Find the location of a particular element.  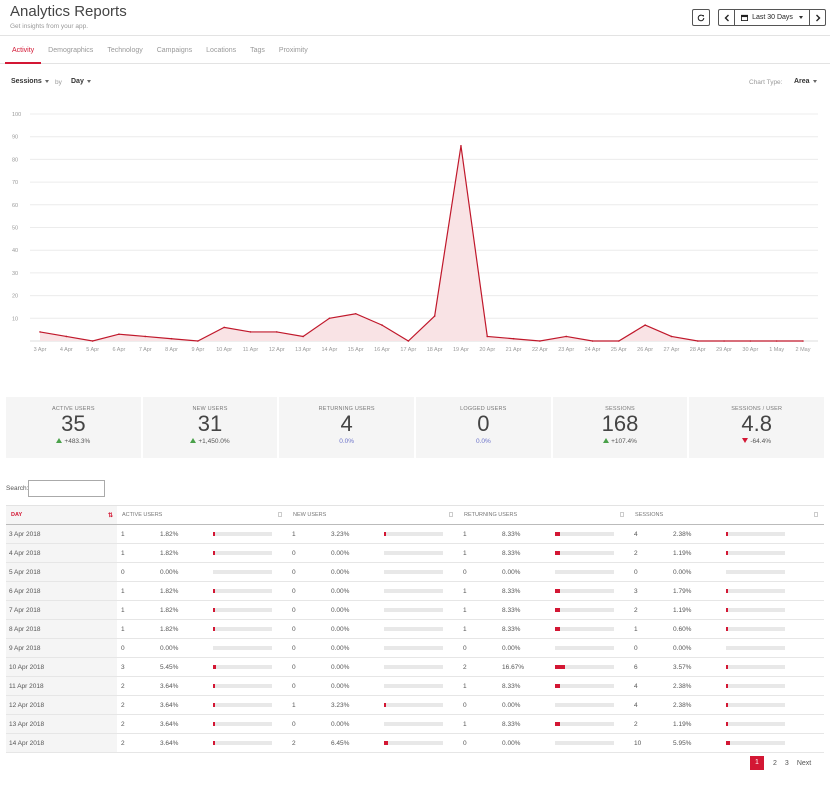

page-3-button: 3 is located at coordinates (786, 763).